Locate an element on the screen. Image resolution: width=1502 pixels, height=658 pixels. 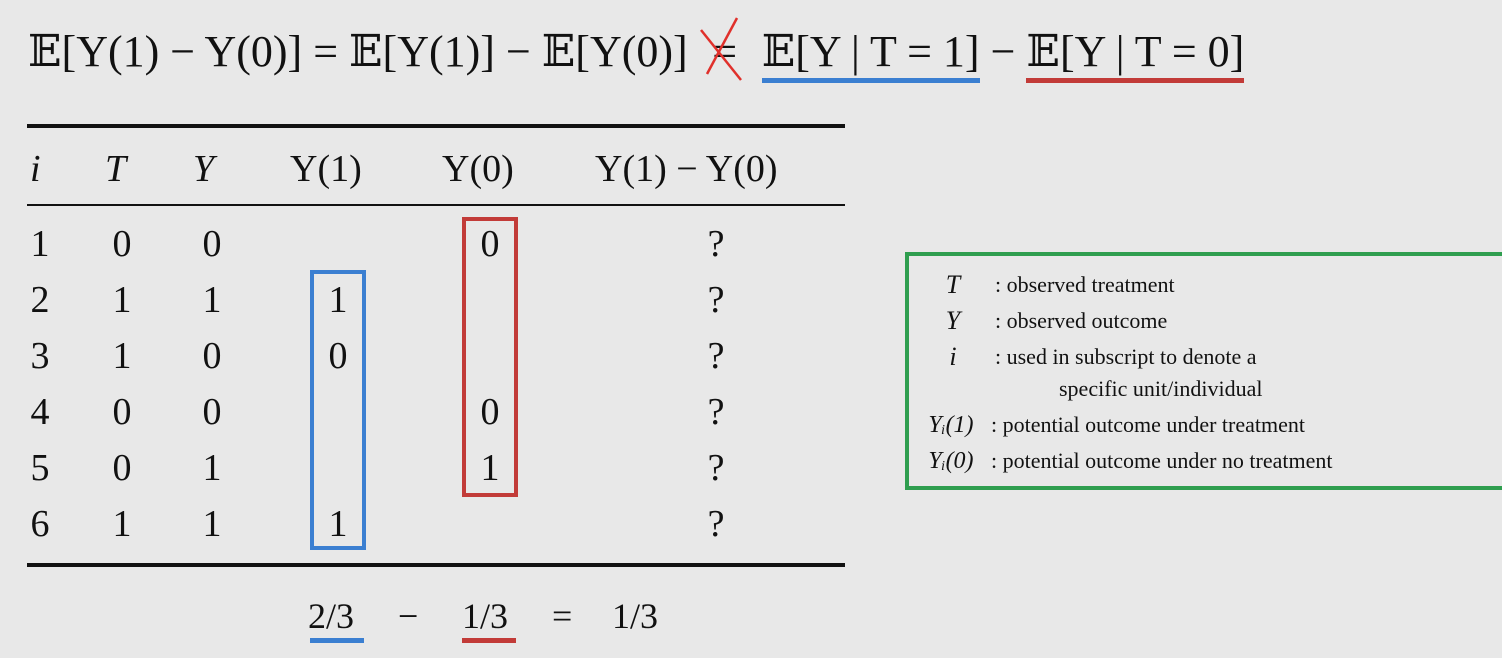
cell-i: 3 is located at coordinates (40, 356).